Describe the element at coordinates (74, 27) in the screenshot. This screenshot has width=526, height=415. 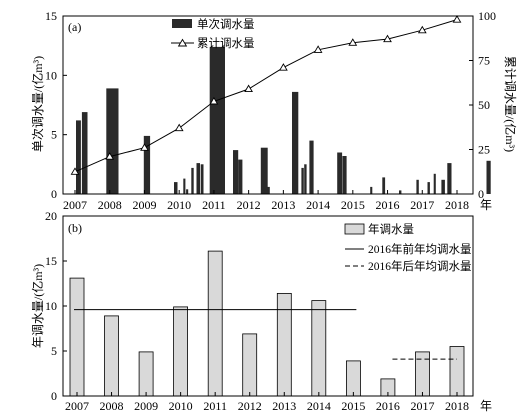
I see `panel-a-label: (a)` at that location.